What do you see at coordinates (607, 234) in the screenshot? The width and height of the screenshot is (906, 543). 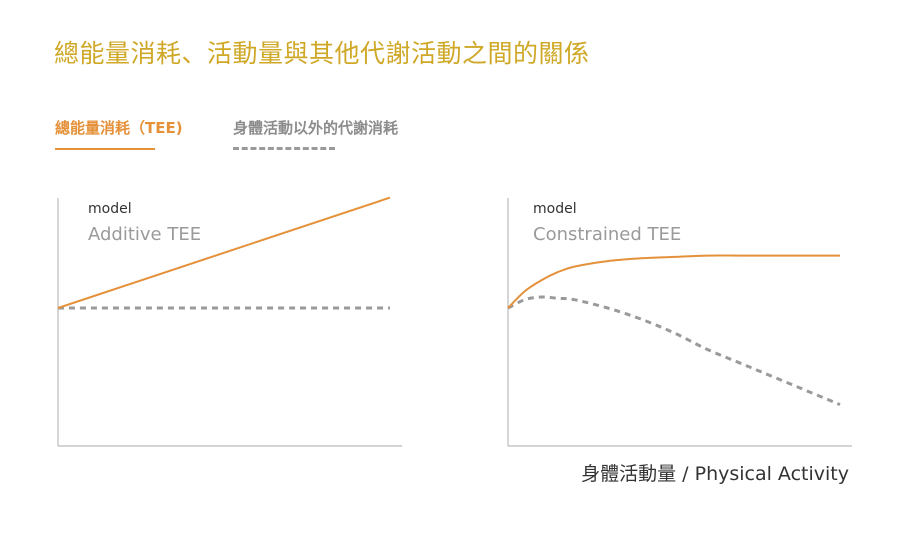 I see `chart-right-model-name: Constrained TEE` at bounding box center [607, 234].